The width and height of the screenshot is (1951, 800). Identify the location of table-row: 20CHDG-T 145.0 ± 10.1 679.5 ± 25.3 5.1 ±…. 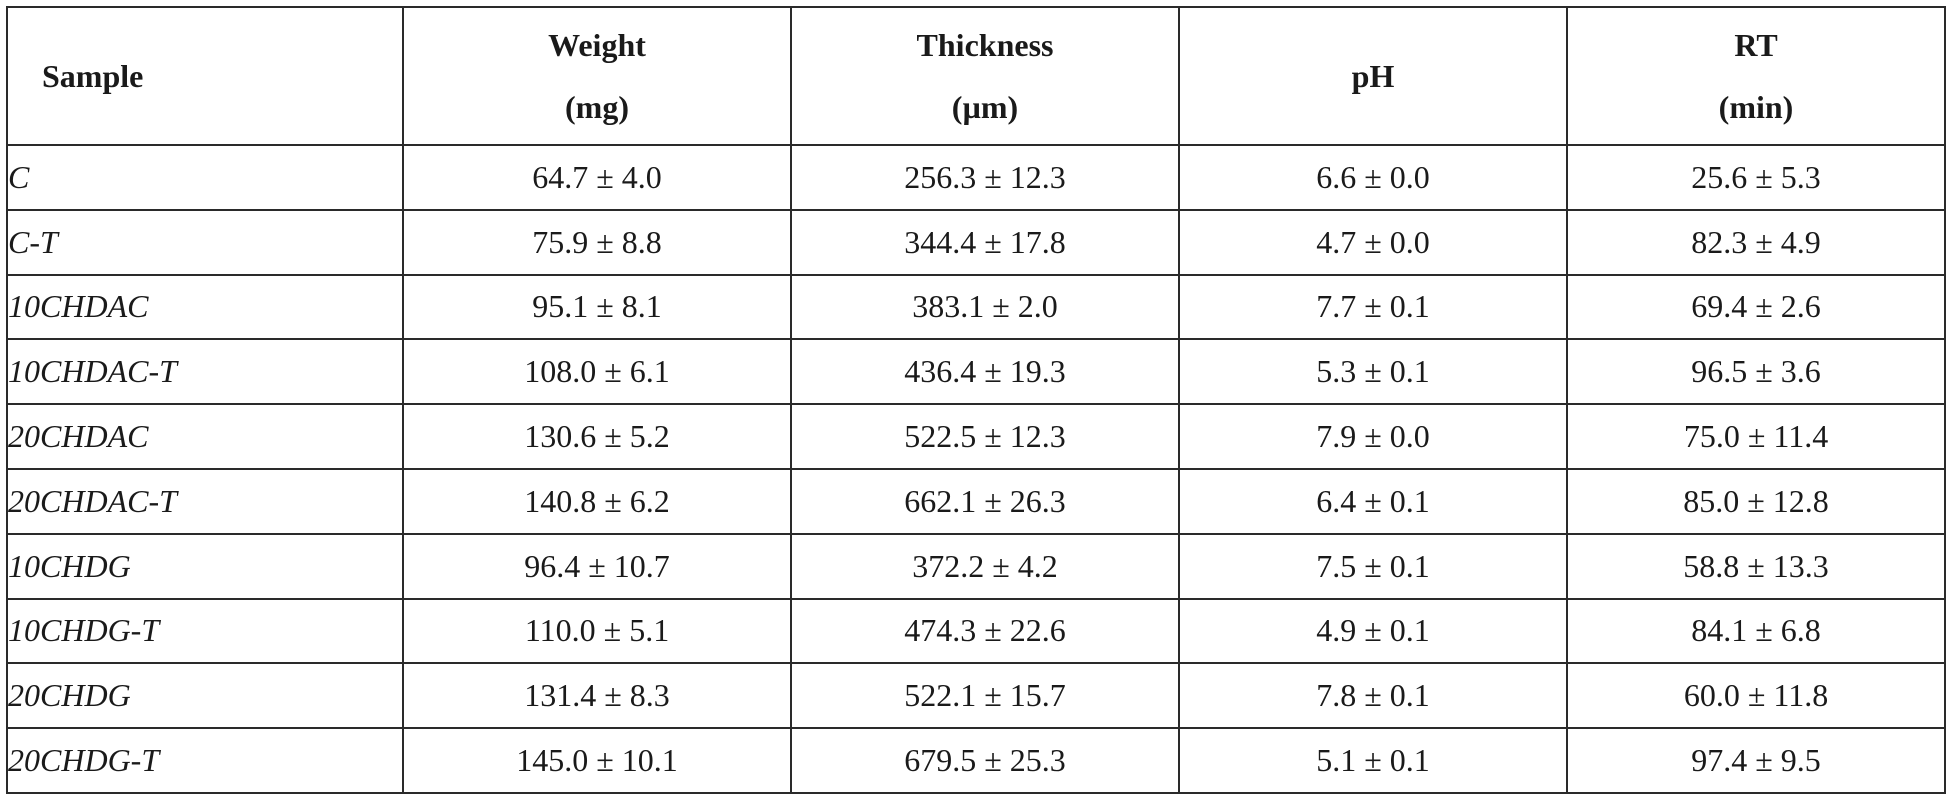
(976, 760).